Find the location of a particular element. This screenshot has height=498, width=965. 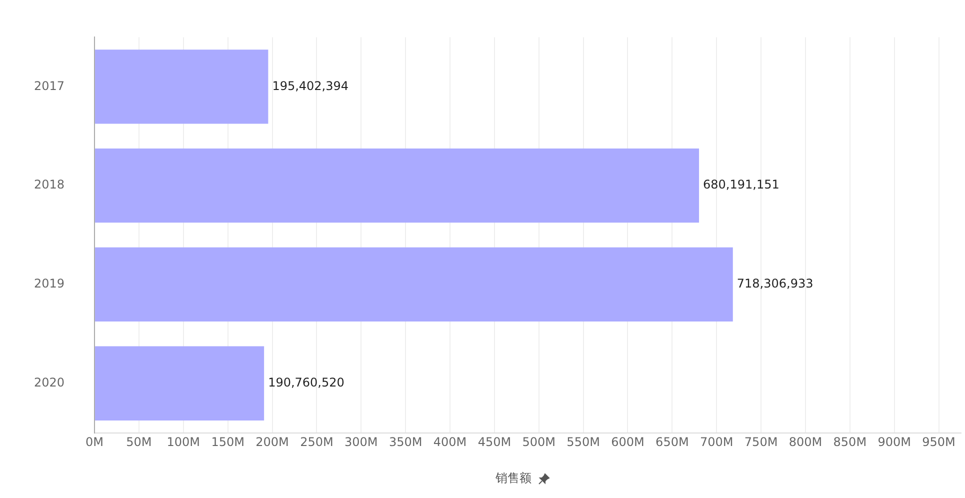

x-tick-label: 550M is located at coordinates (583, 442).